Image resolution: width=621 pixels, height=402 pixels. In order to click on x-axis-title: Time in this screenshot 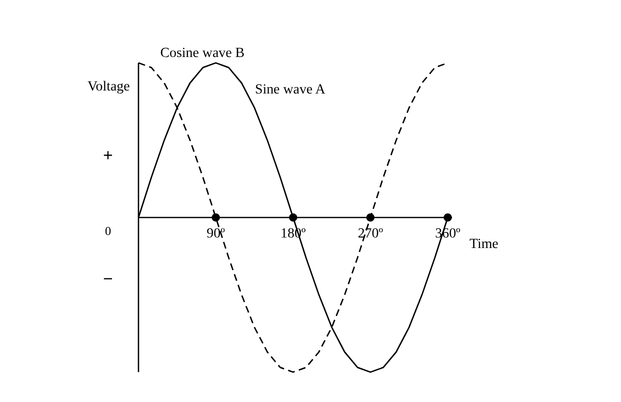, I will do `click(483, 244)`.